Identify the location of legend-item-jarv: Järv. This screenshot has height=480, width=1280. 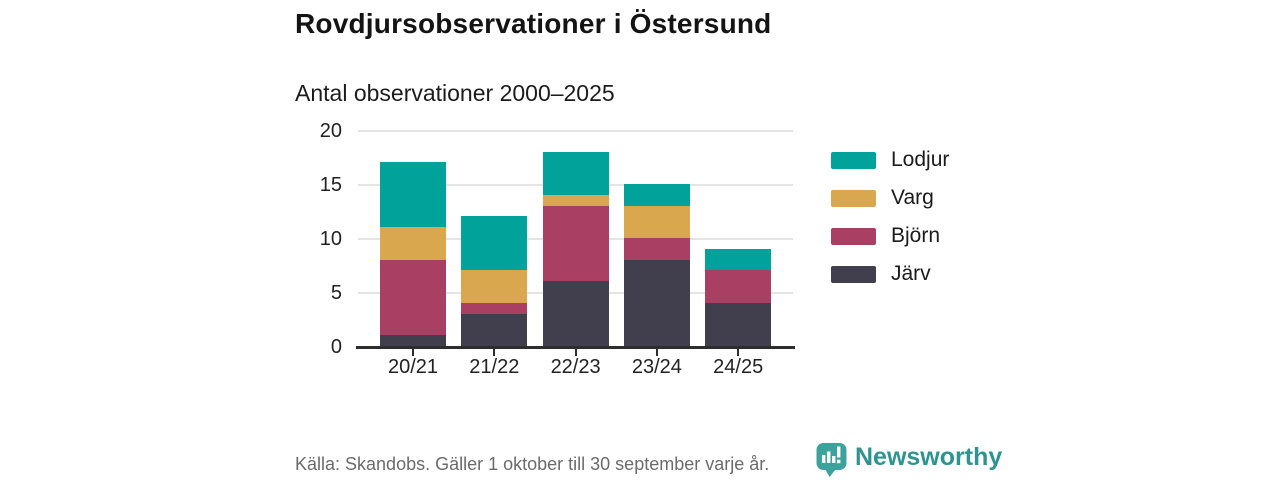
(890, 274).